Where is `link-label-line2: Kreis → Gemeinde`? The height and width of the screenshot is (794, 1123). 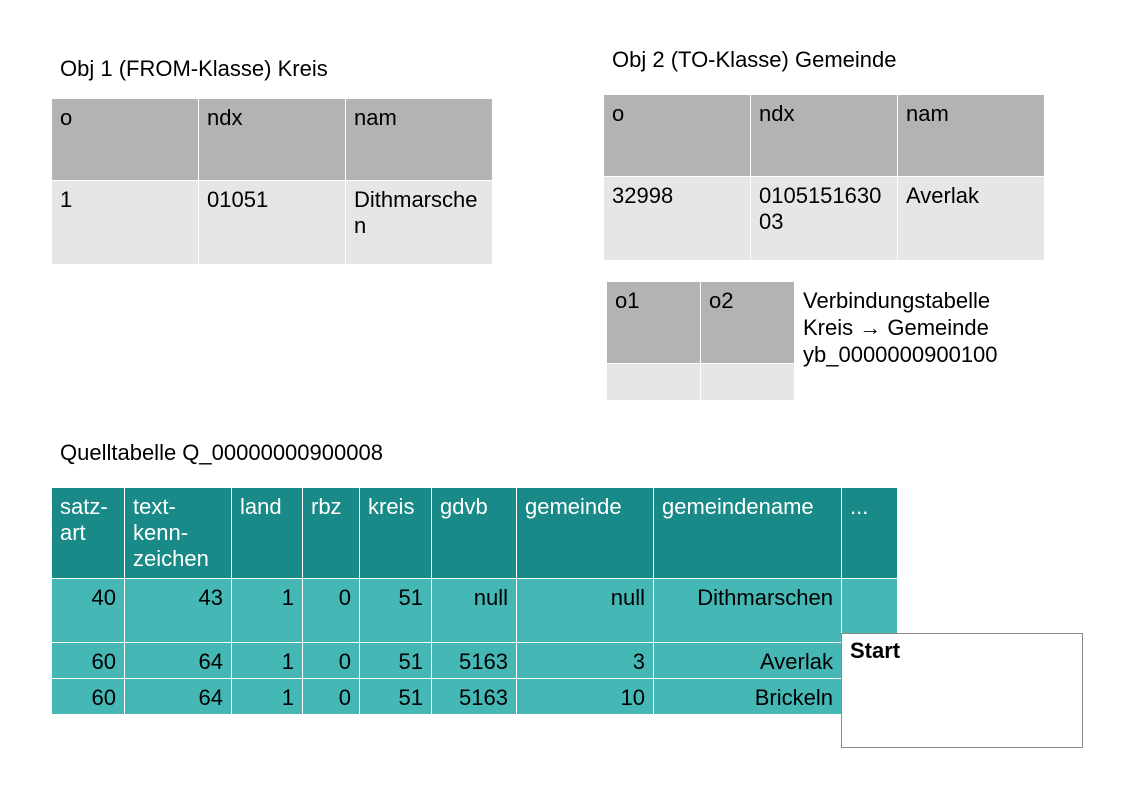
link-label-line2: Kreis → Gemeinde is located at coordinates (896, 327).